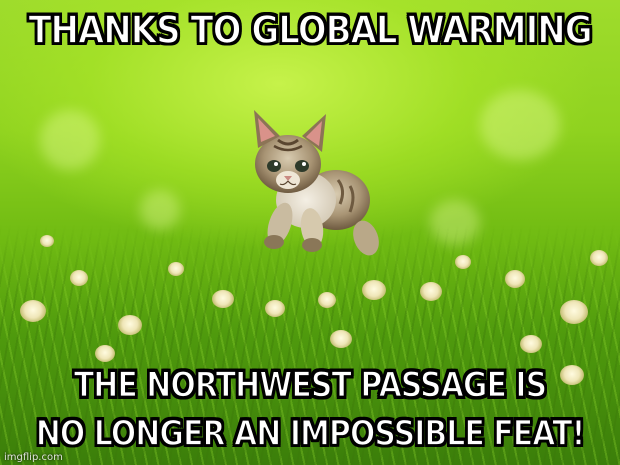 This screenshot has width=620, height=465. Describe the element at coordinates (33, 457) in the screenshot. I see `imgflip-watermark: imgflip.com` at that location.